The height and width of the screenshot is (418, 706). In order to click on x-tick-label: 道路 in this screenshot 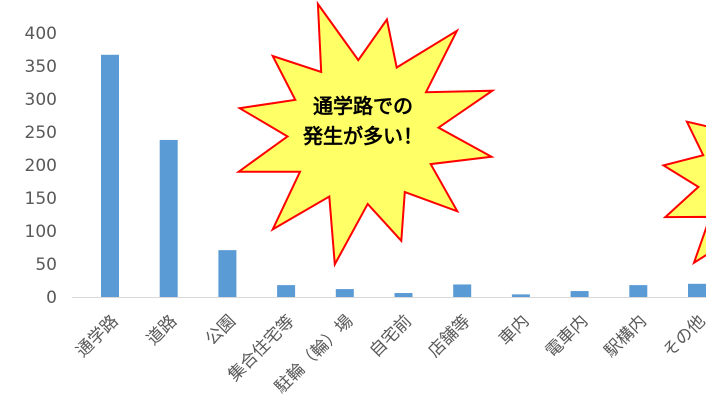, I will do `click(162, 330)`.